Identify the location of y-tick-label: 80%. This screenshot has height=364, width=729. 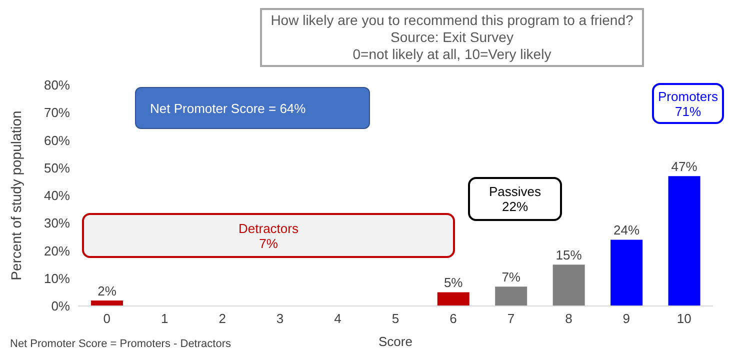
(57, 85).